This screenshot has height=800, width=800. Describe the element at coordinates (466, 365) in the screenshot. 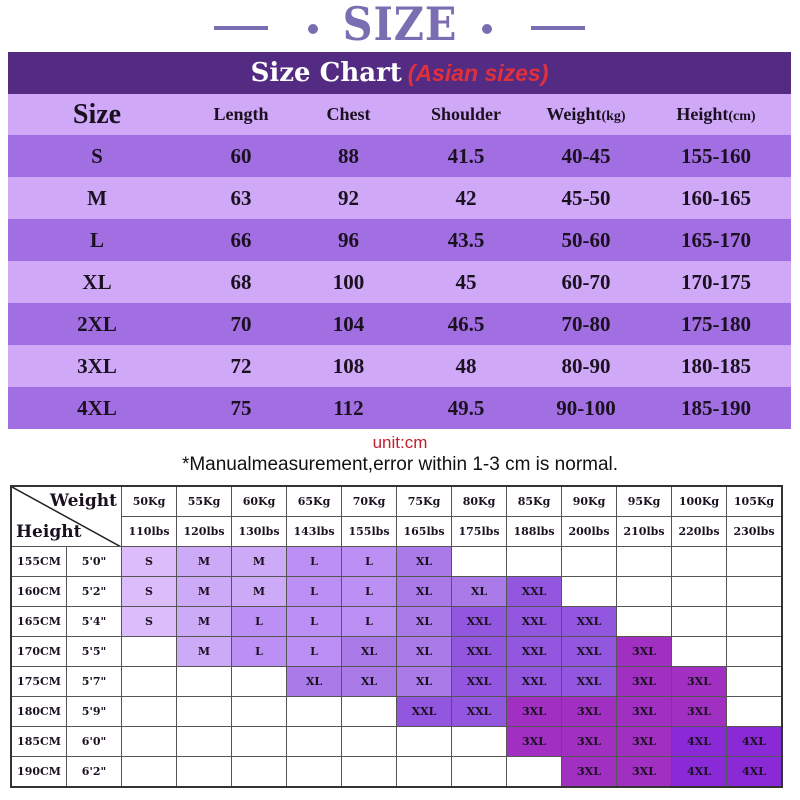

I see `cell-shoulder: 48` at that location.